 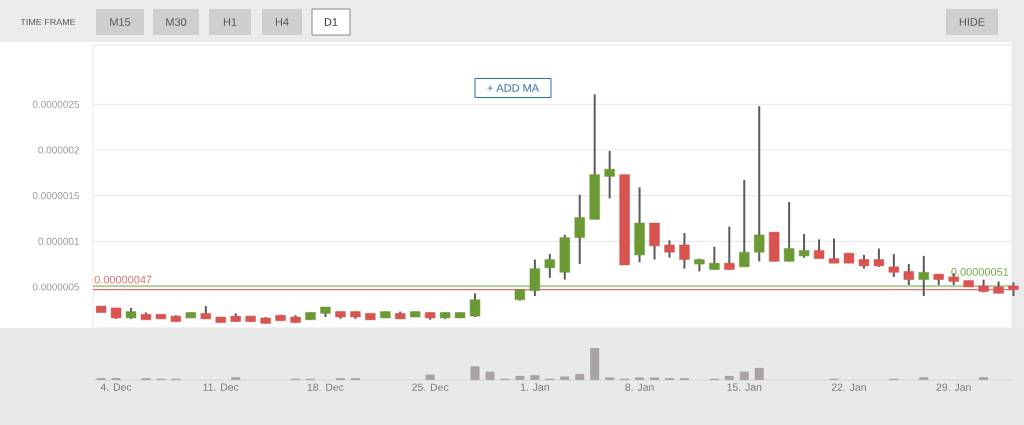 What do you see at coordinates (331, 22) in the screenshot?
I see `text: D1` at bounding box center [331, 22].